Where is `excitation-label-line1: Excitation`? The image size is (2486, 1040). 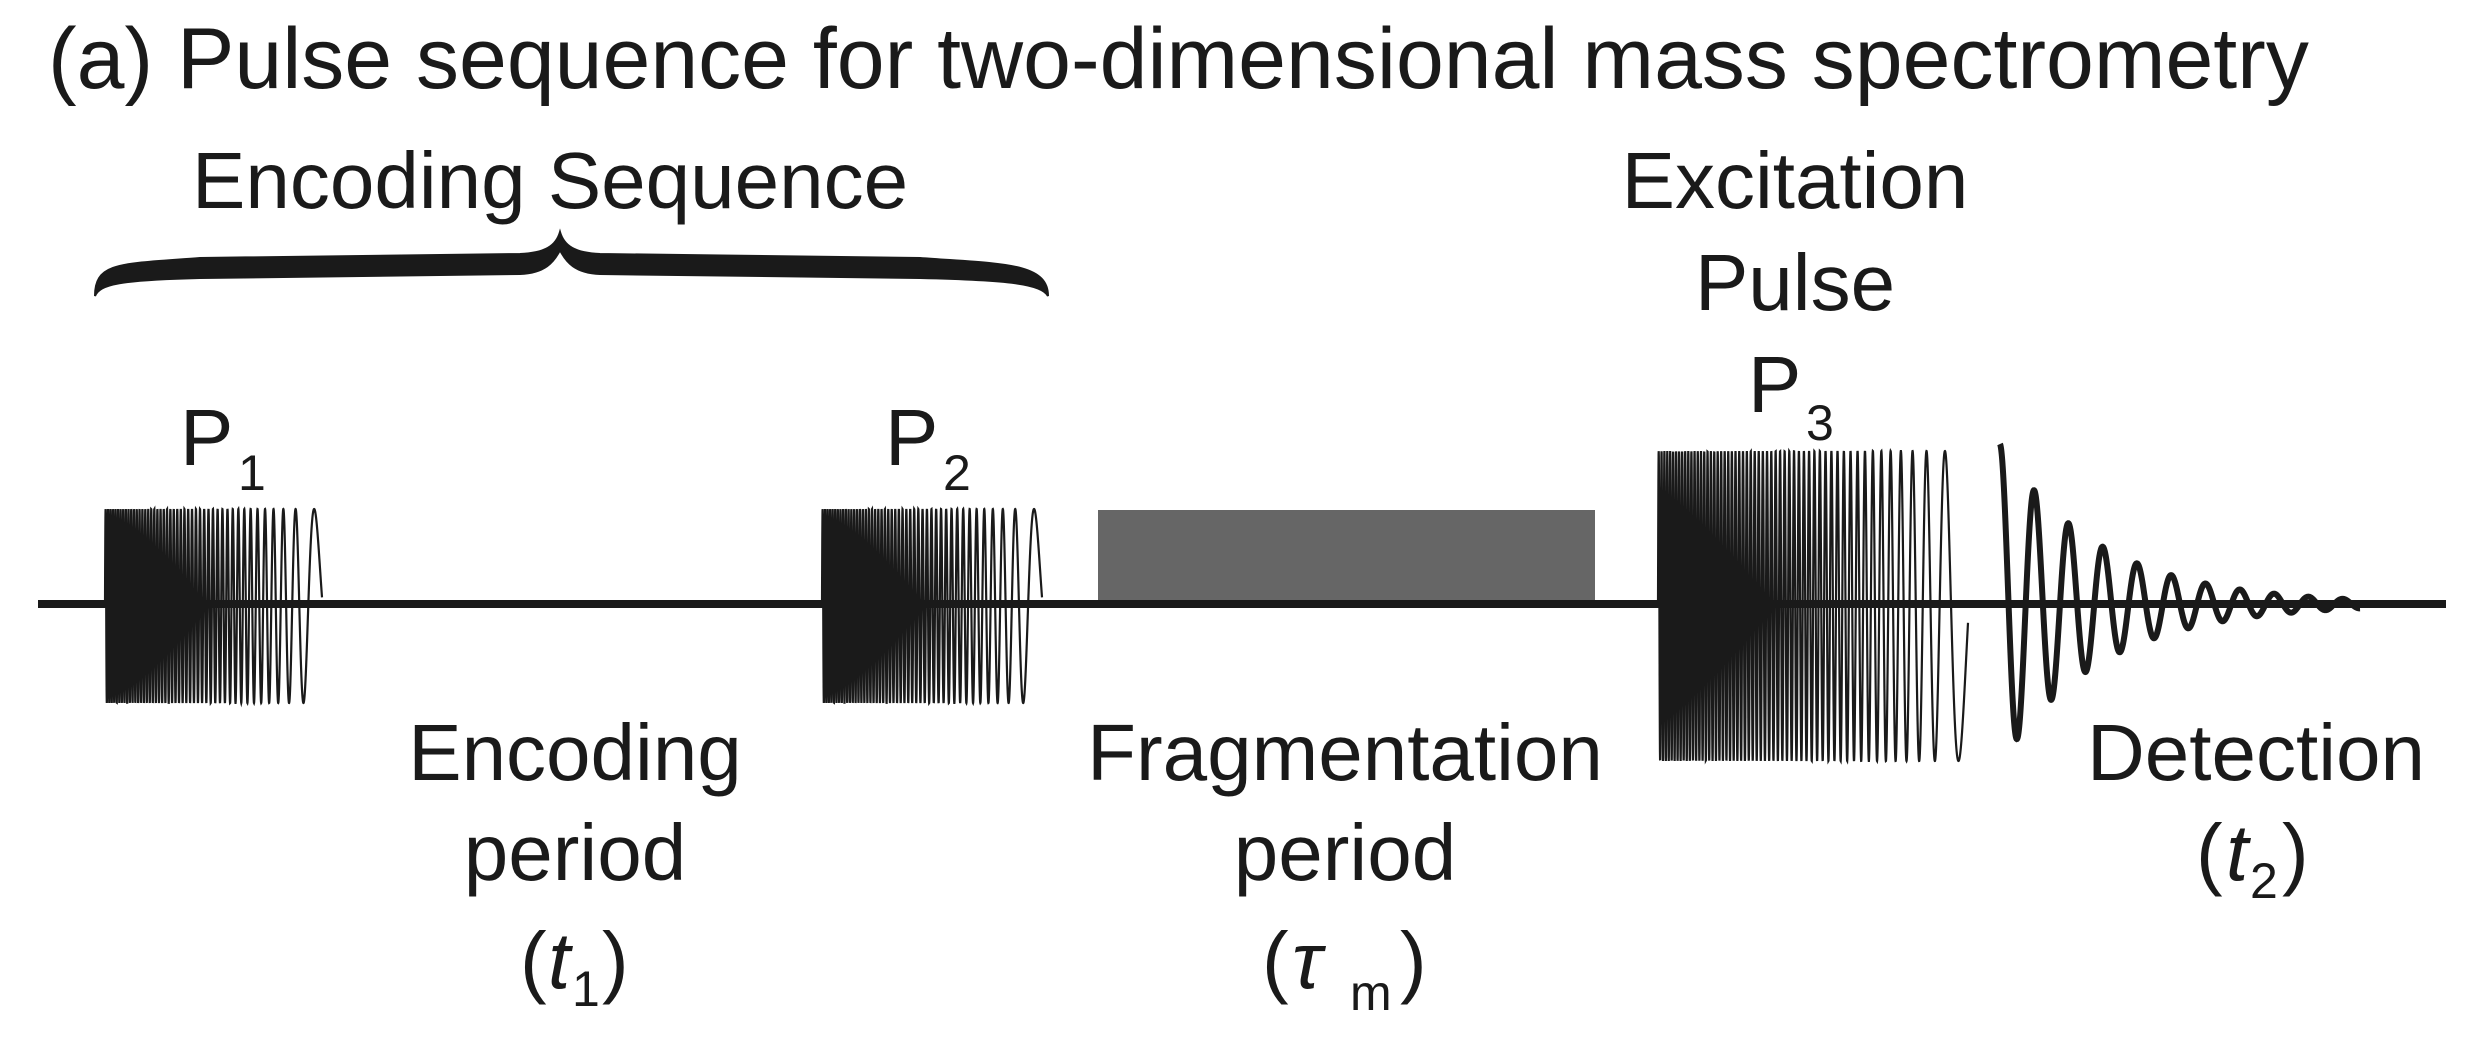
excitation-label-line1: Excitation is located at coordinates (1795, 180).